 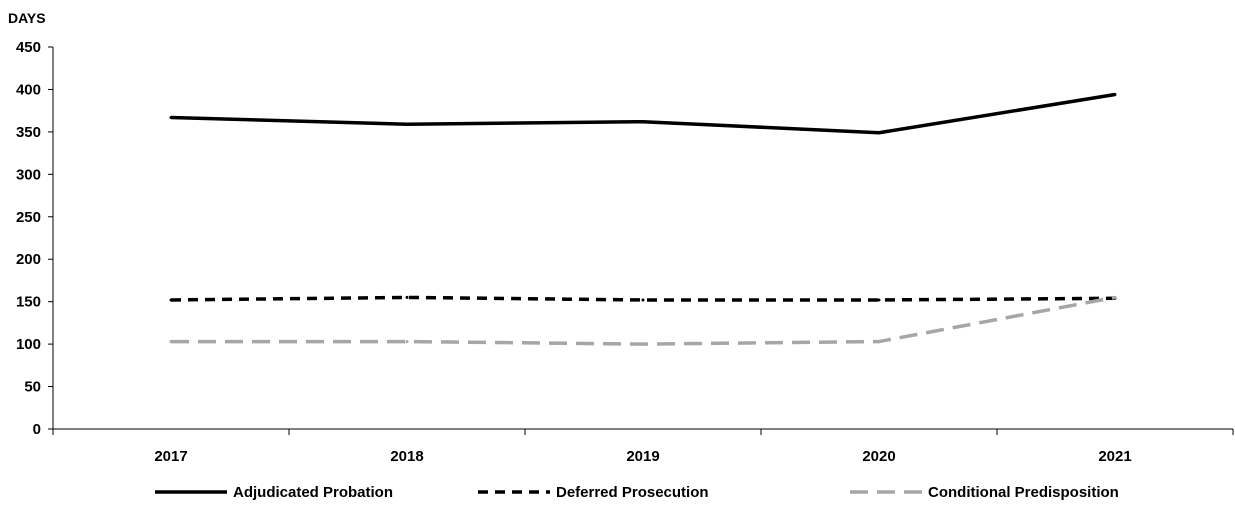 I want to click on x-tick-label: 2020, so click(x=878, y=456).